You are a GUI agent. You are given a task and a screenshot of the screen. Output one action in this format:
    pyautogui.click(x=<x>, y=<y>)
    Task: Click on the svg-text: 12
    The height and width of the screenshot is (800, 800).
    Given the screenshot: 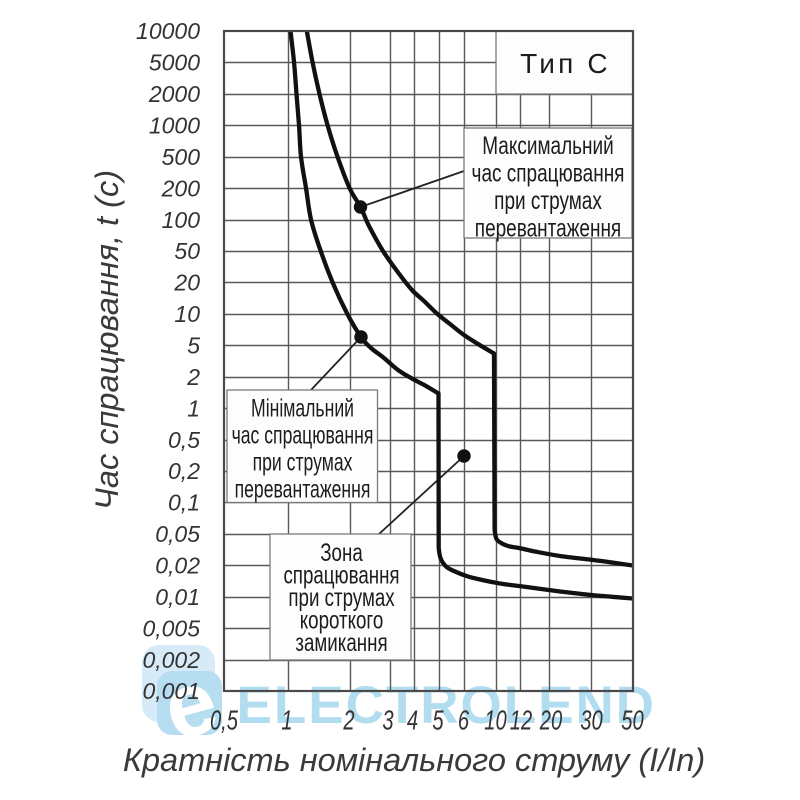 What is the action you would take?
    pyautogui.click(x=521, y=720)
    